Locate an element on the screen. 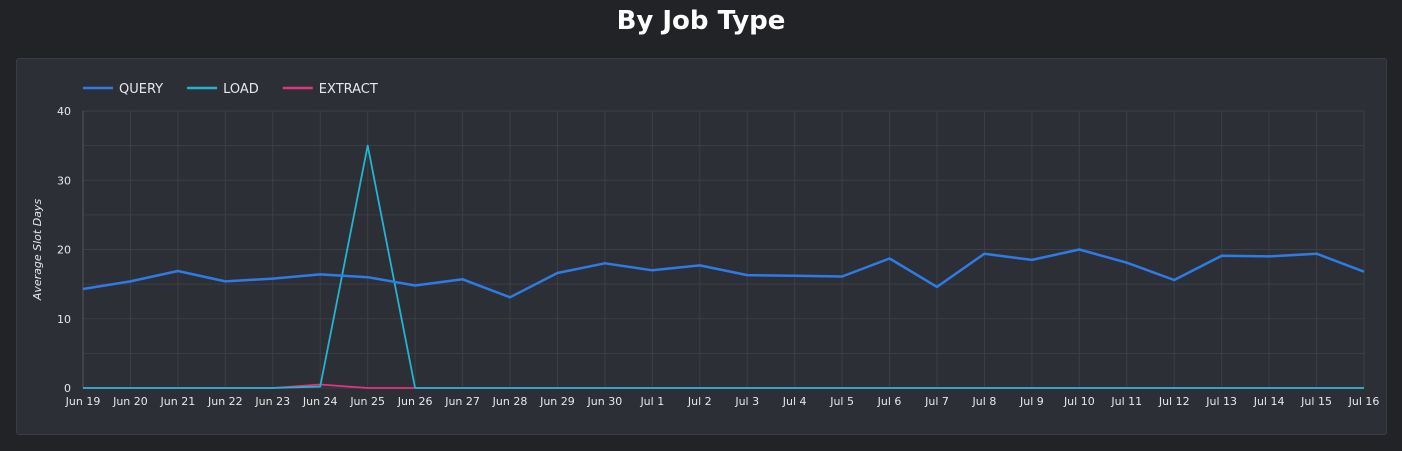 This screenshot has width=1402, height=451. x-tick-label: Jul 14 is located at coordinates (1269, 401).